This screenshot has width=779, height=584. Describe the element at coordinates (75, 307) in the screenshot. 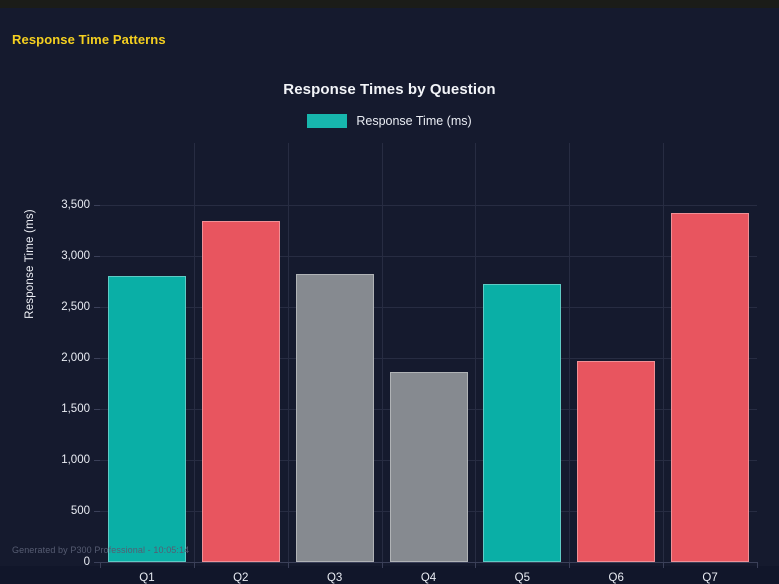

I see `y-tick-label: 2,500` at that location.